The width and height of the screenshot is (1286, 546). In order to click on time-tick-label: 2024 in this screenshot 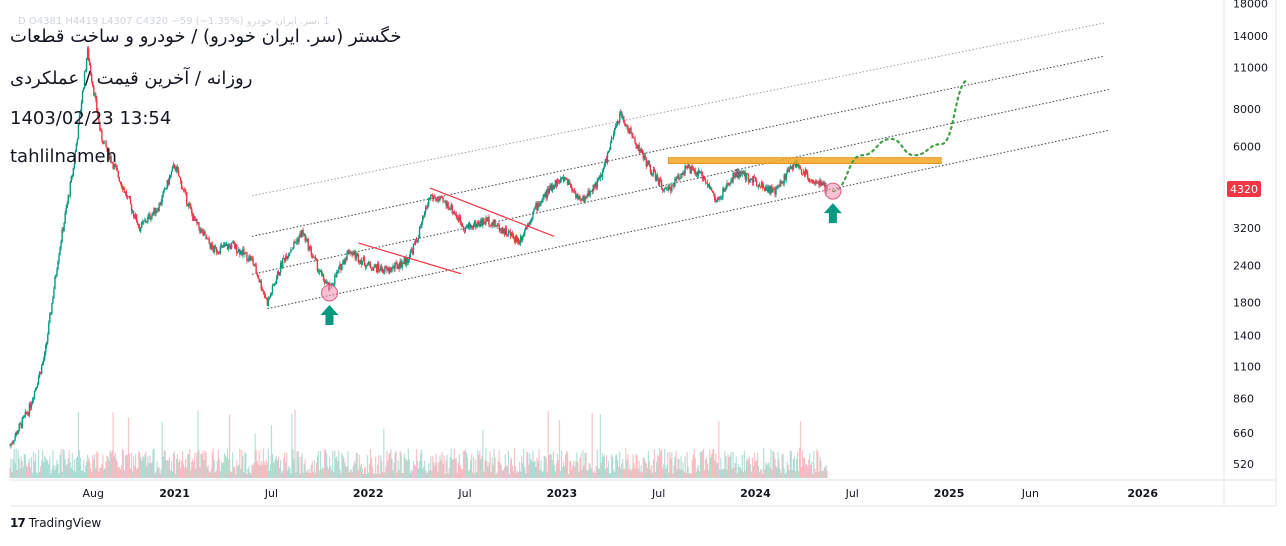, I will do `click(755, 493)`.